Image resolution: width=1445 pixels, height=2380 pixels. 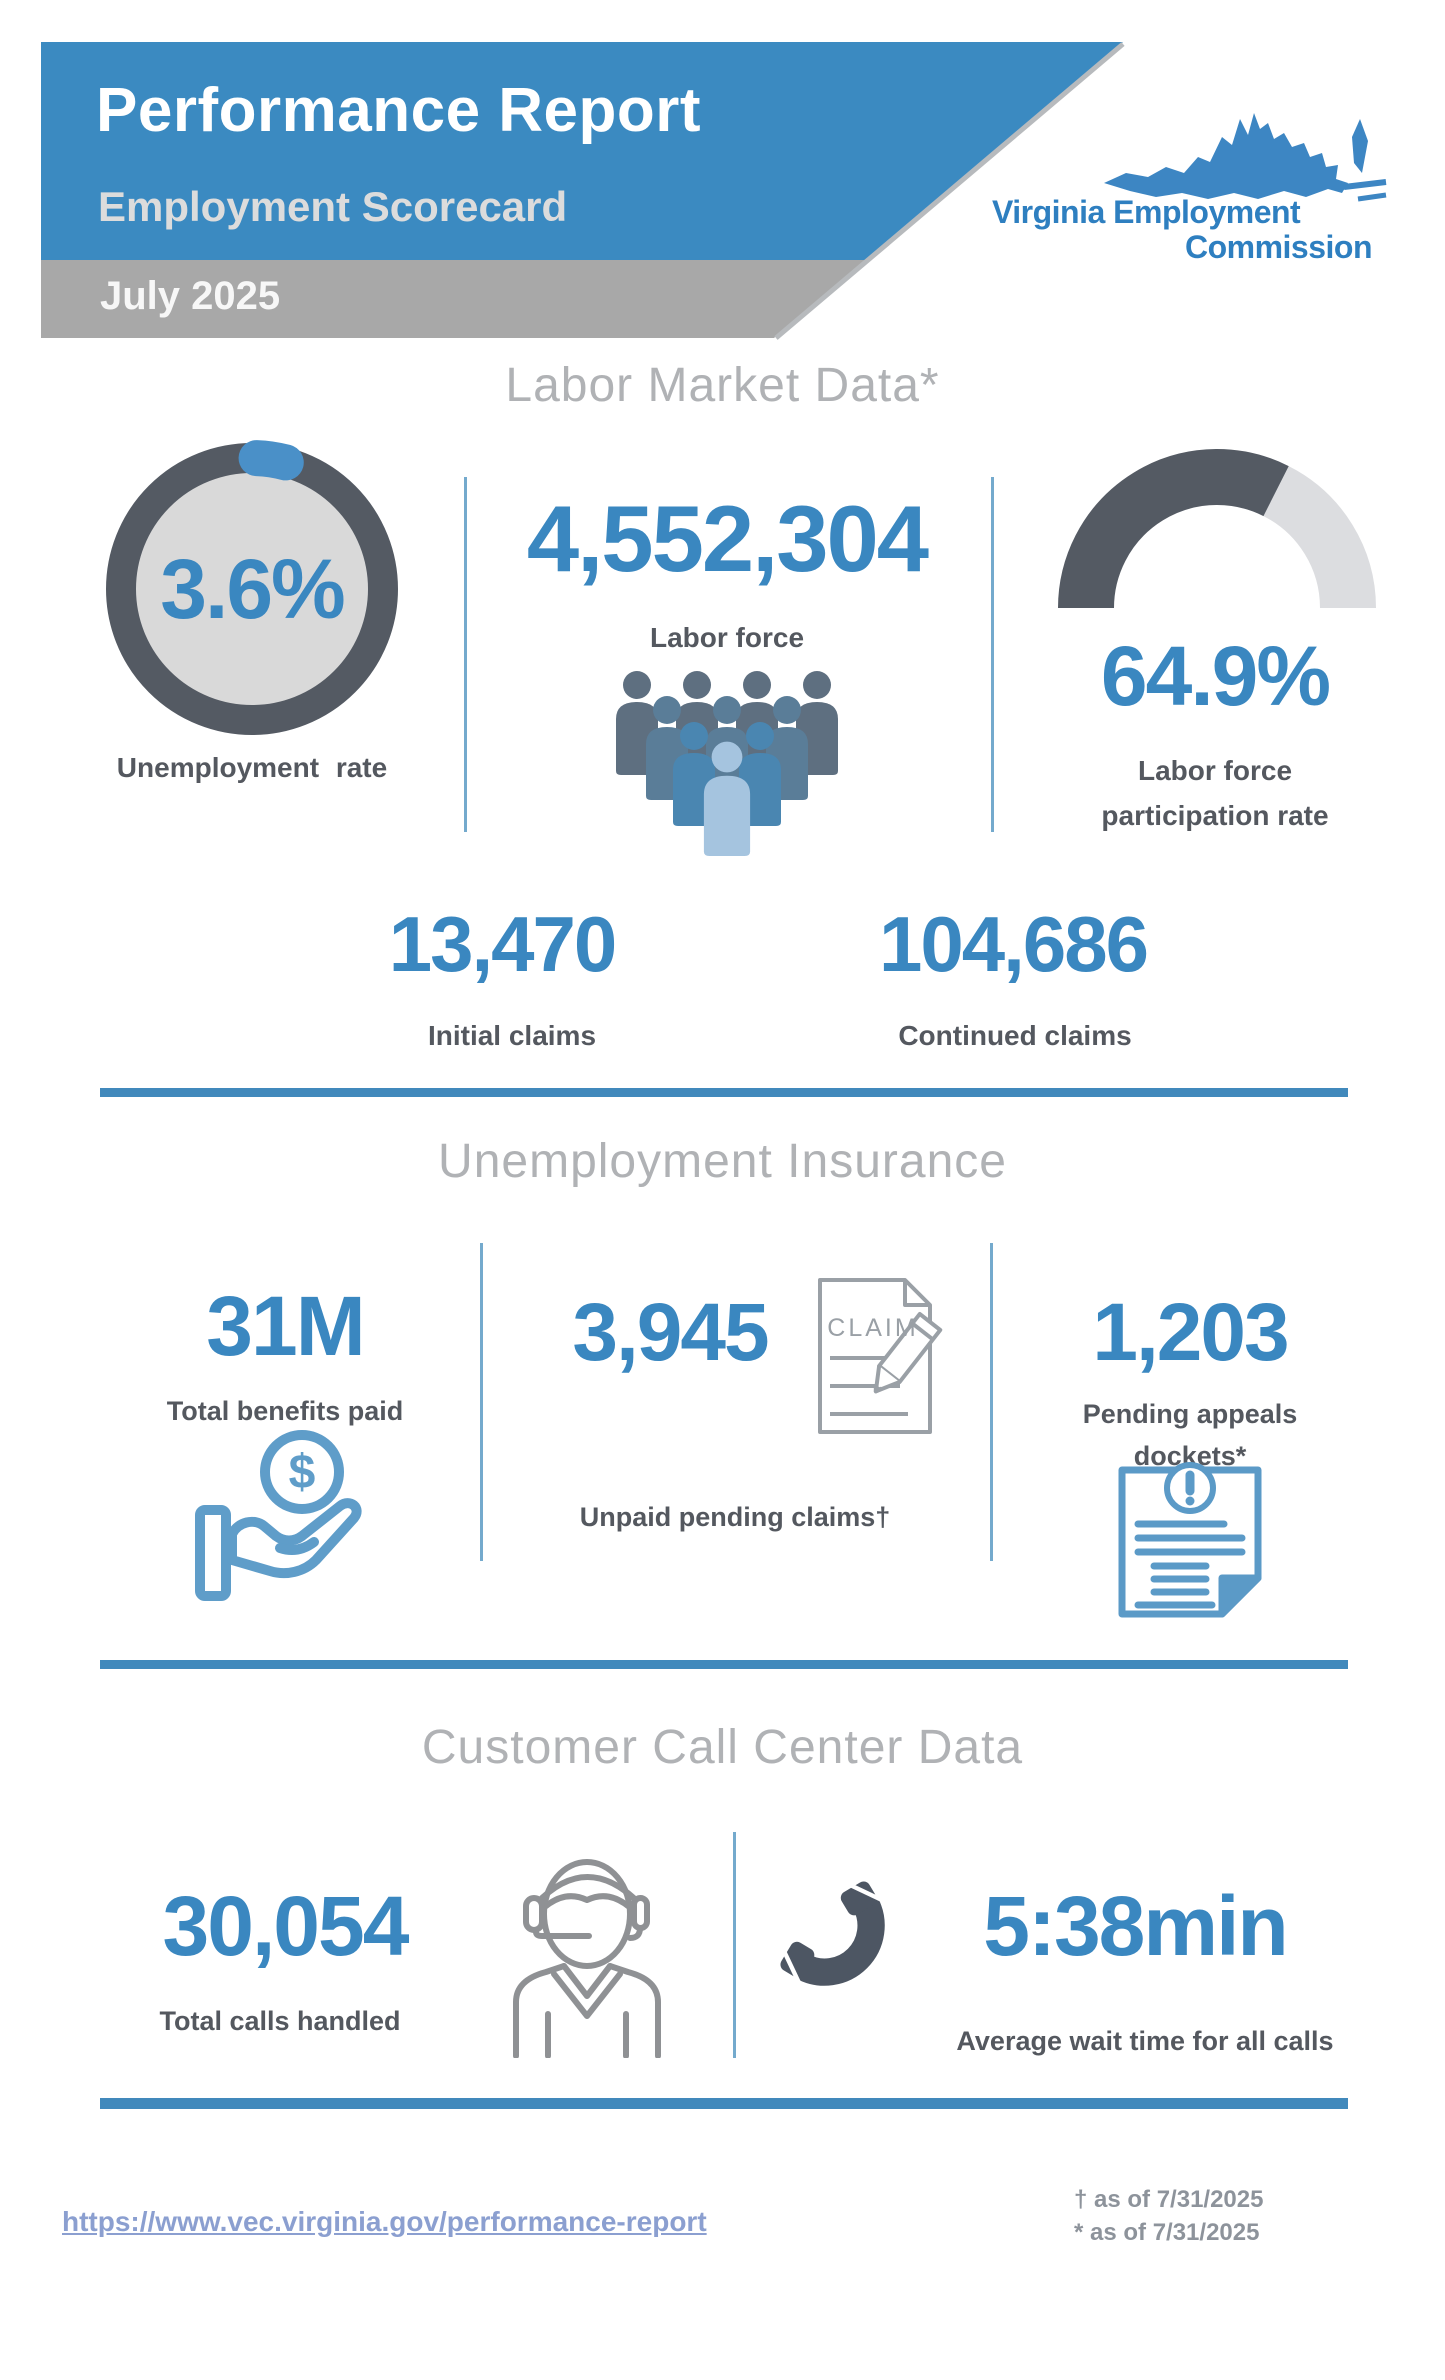 I want to click on page-title: Performance Report, so click(x=399, y=110).